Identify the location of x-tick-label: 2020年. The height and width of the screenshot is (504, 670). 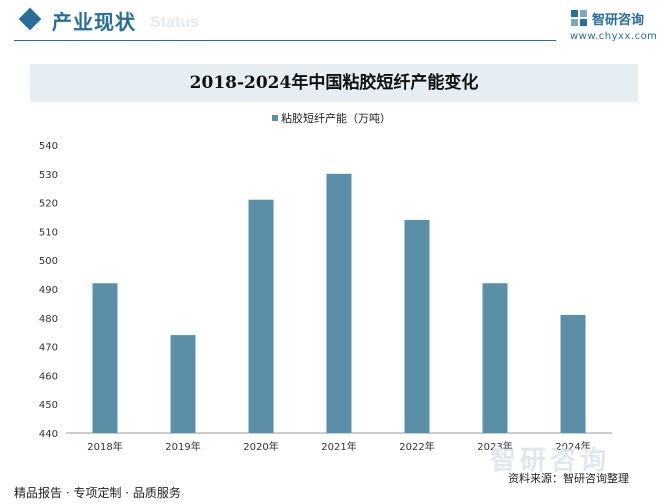
(260, 446).